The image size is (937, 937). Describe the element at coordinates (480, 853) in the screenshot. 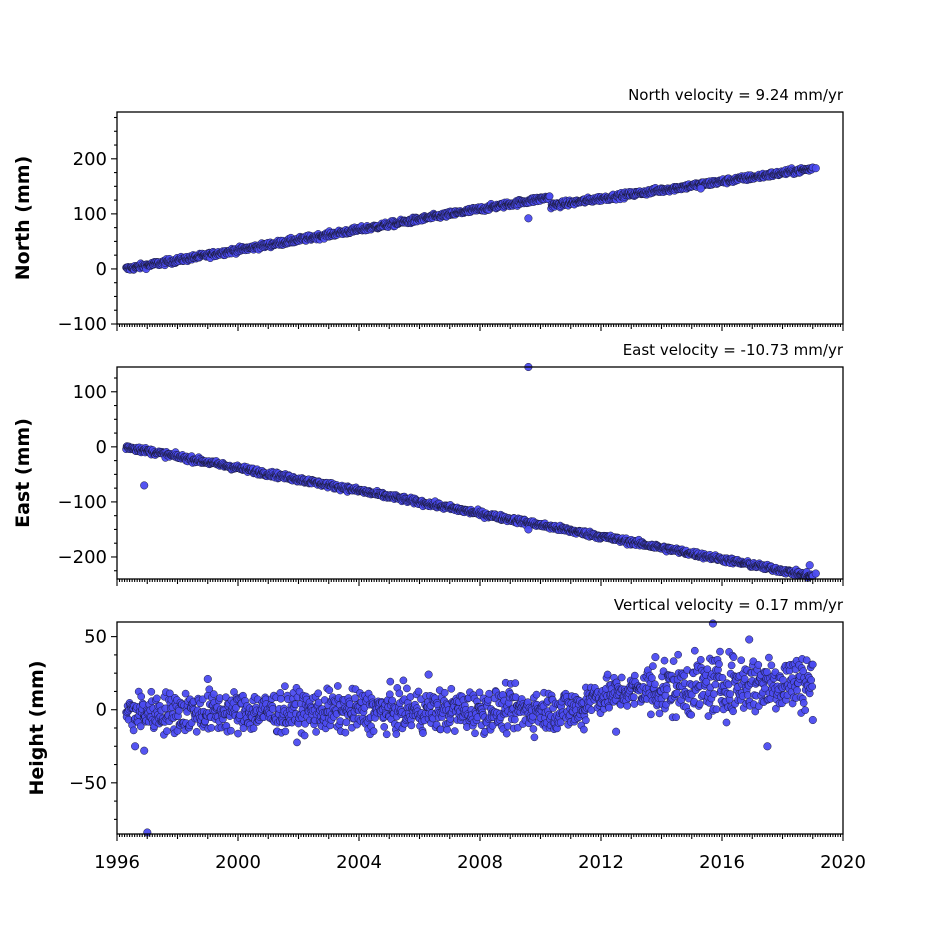

I see `height-x-ticks: 1996 2000 2004 2008 2012 2016 2020` at that location.